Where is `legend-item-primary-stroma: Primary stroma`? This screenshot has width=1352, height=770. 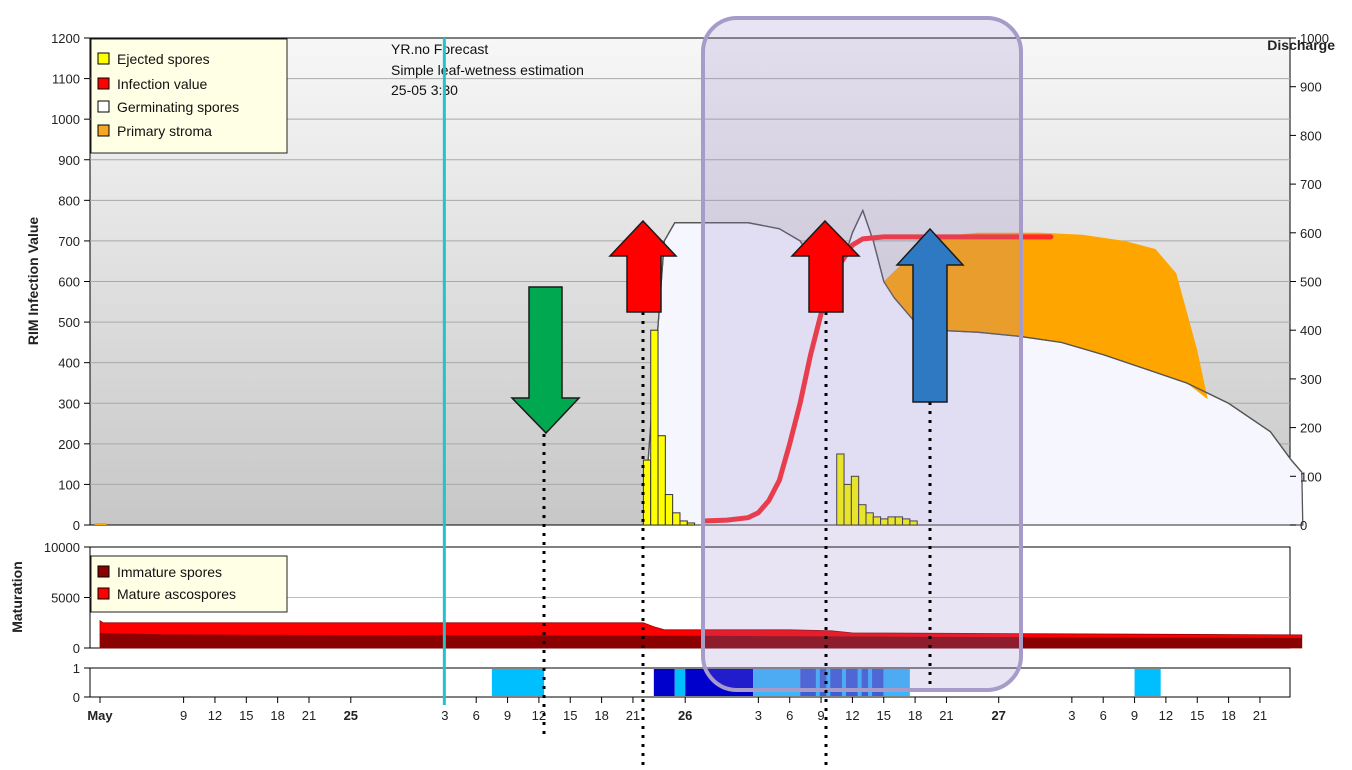
legend-item-primary-stroma: Primary stroma is located at coordinates (154, 131).